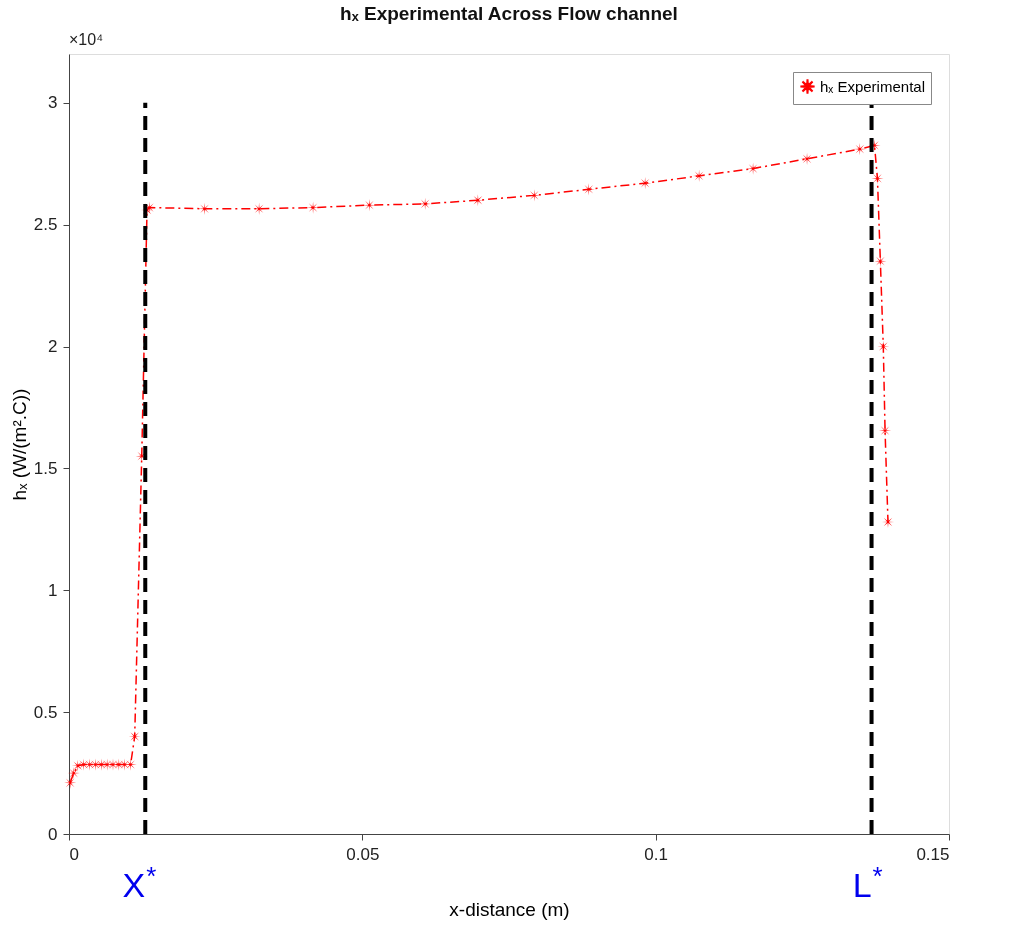 This screenshot has width=1026, height=928. Describe the element at coordinates (872, 86) in the screenshot. I see `legend-label: hₓ Experimental` at that location.